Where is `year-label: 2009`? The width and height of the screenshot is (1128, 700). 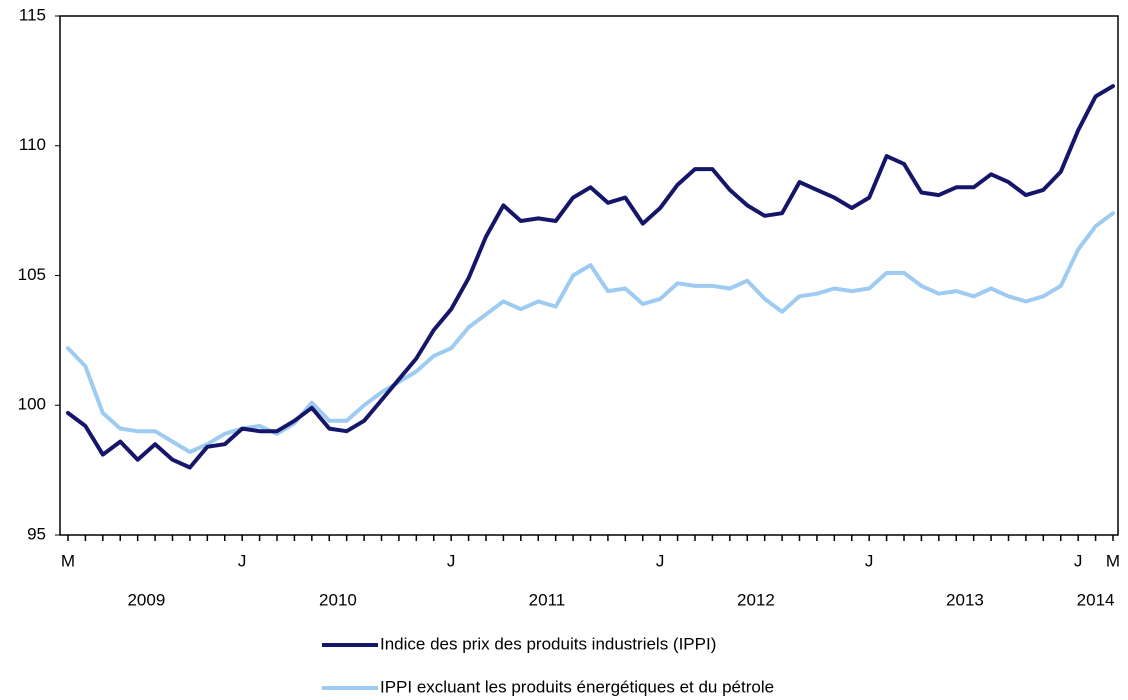 year-label: 2009 is located at coordinates (146, 599).